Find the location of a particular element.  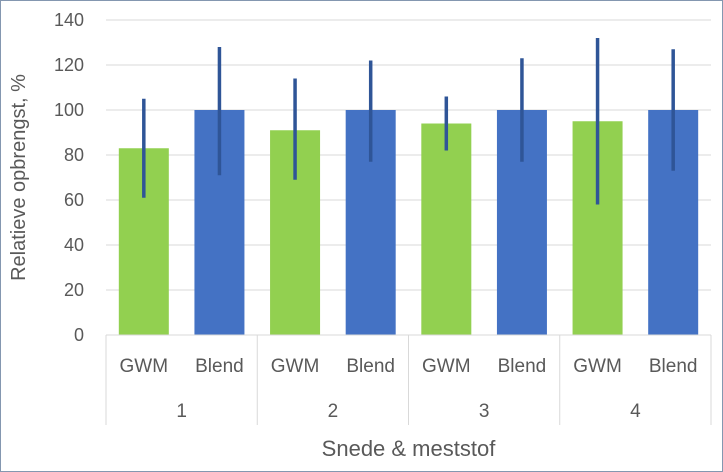

y-tick-label: 20 is located at coordinates (74, 290).